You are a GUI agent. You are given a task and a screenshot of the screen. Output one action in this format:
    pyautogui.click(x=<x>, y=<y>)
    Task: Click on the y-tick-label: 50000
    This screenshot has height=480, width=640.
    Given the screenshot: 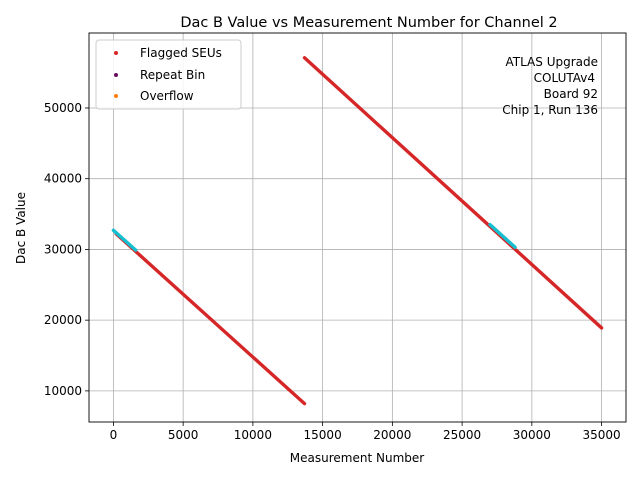 What is the action you would take?
    pyautogui.click(x=63, y=108)
    